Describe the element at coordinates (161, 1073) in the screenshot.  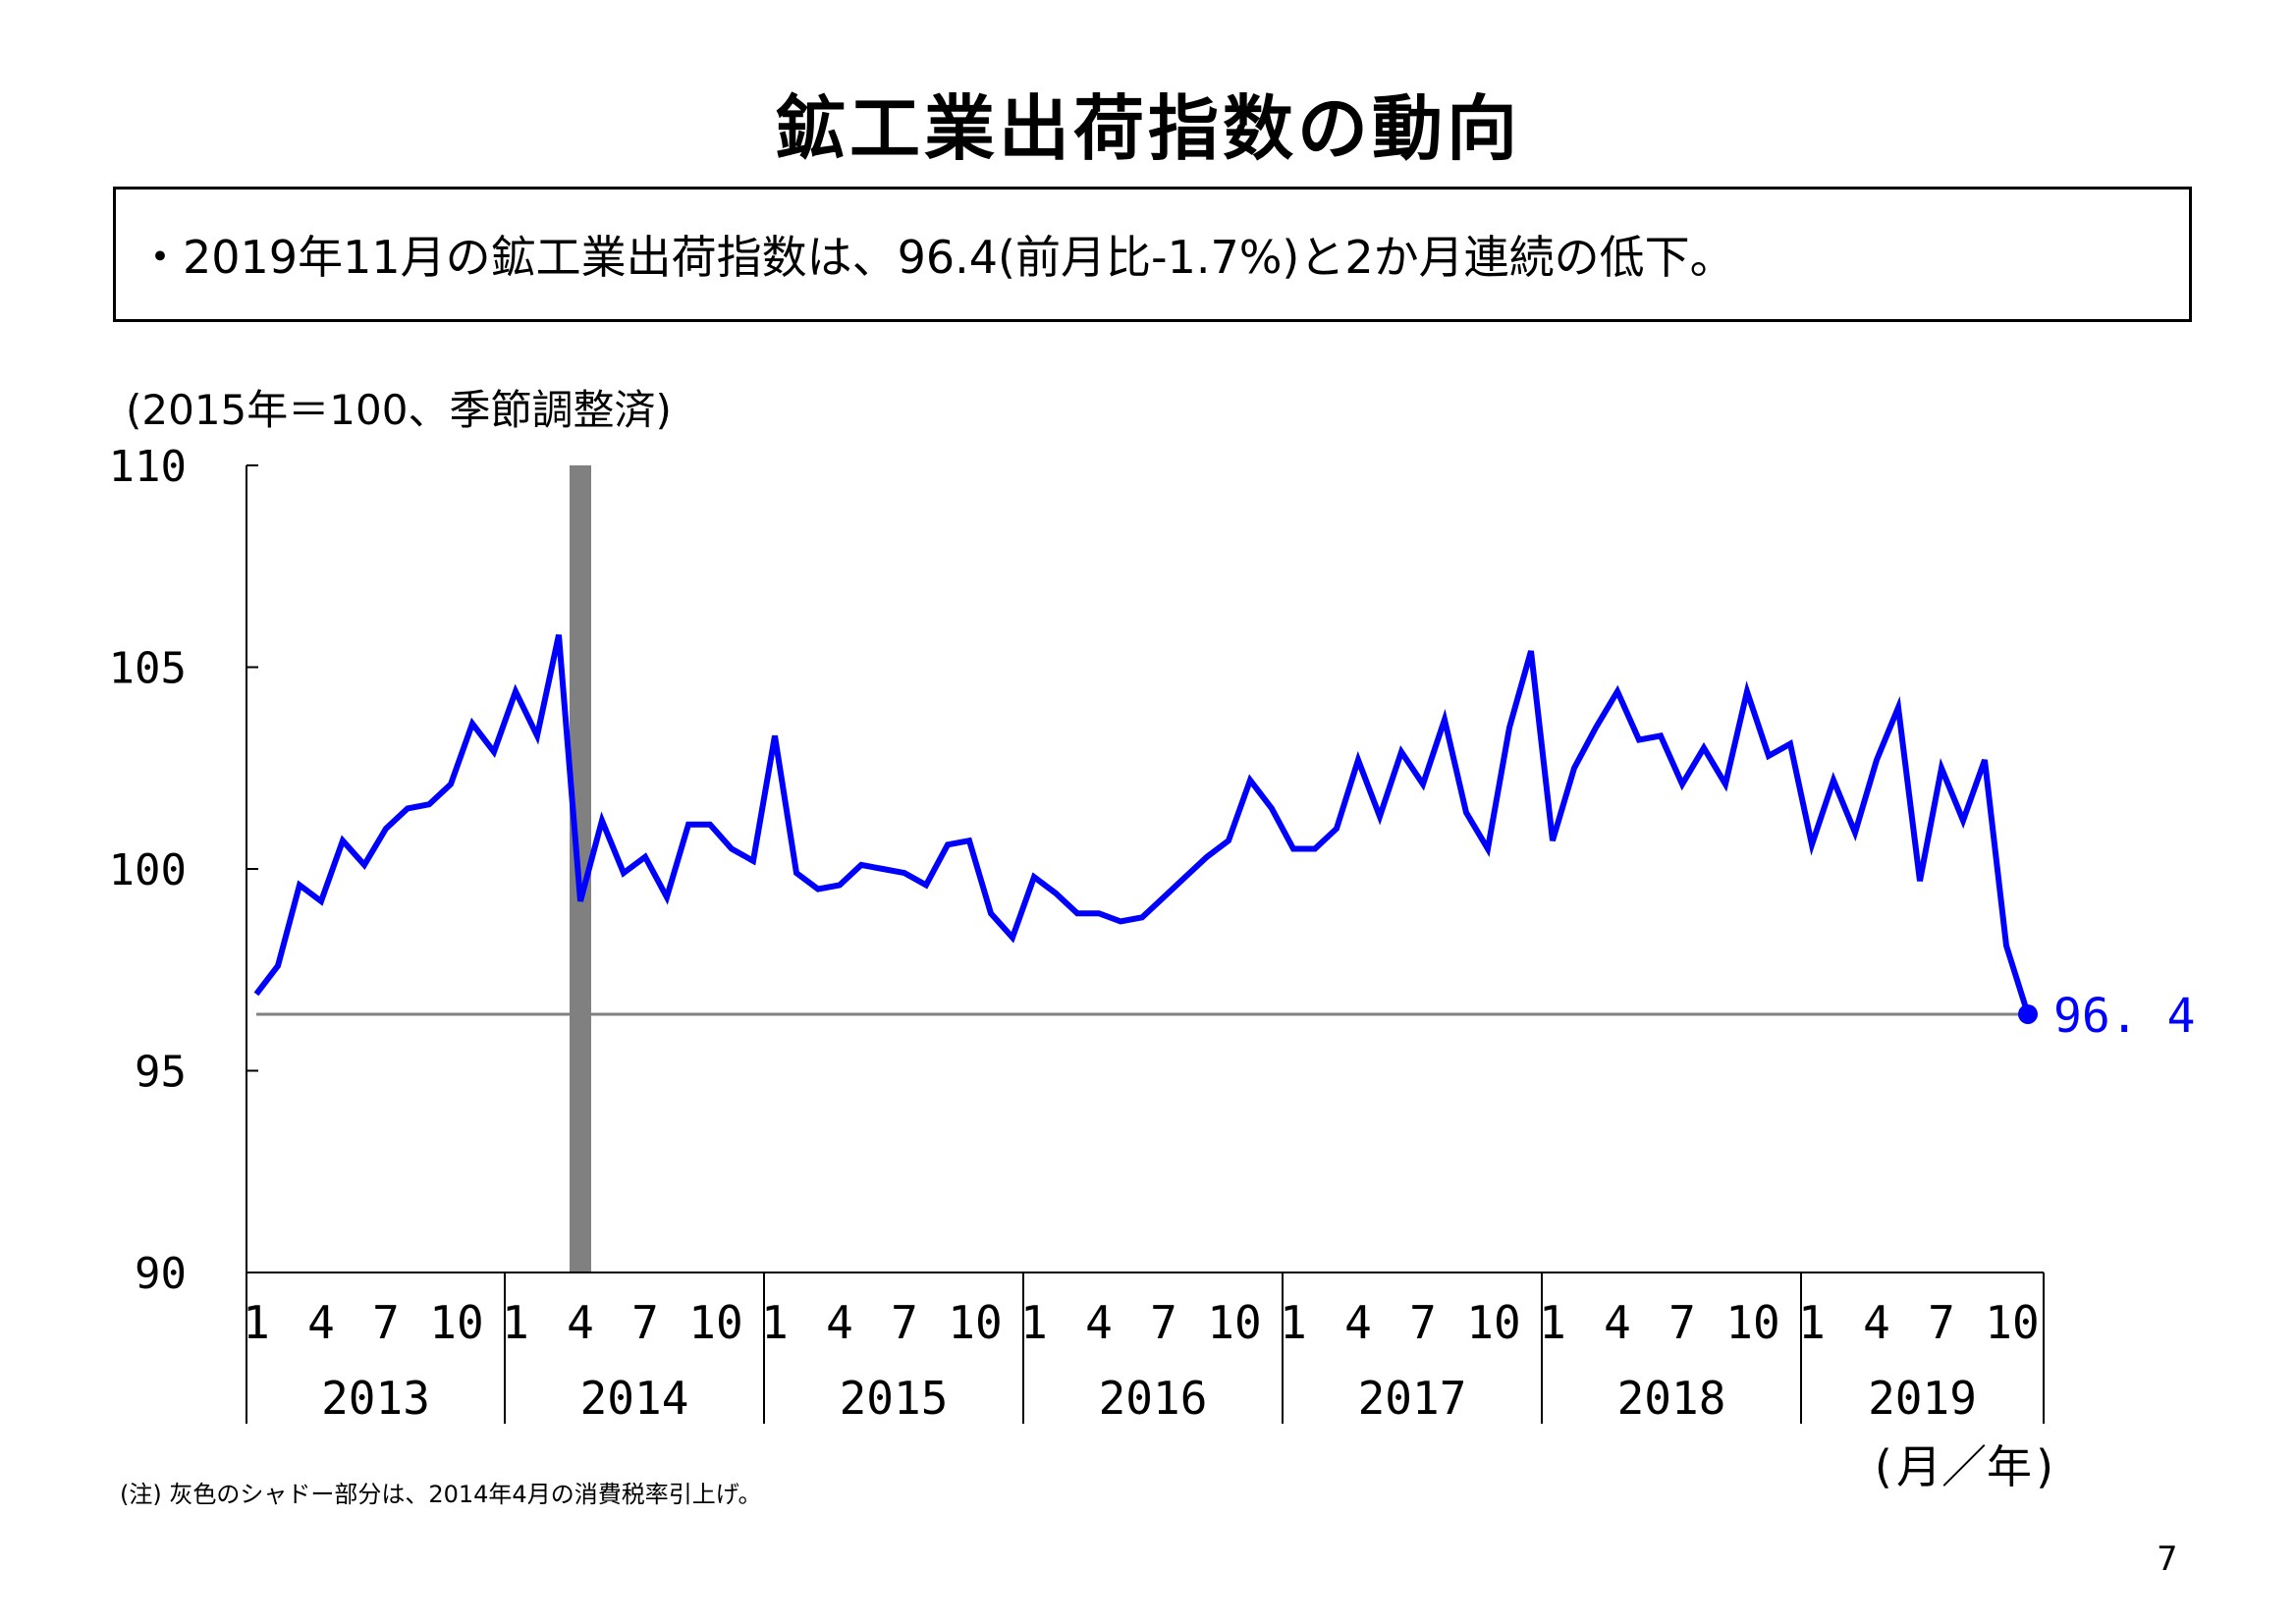
I see `y-tick-label: 95` at that location.